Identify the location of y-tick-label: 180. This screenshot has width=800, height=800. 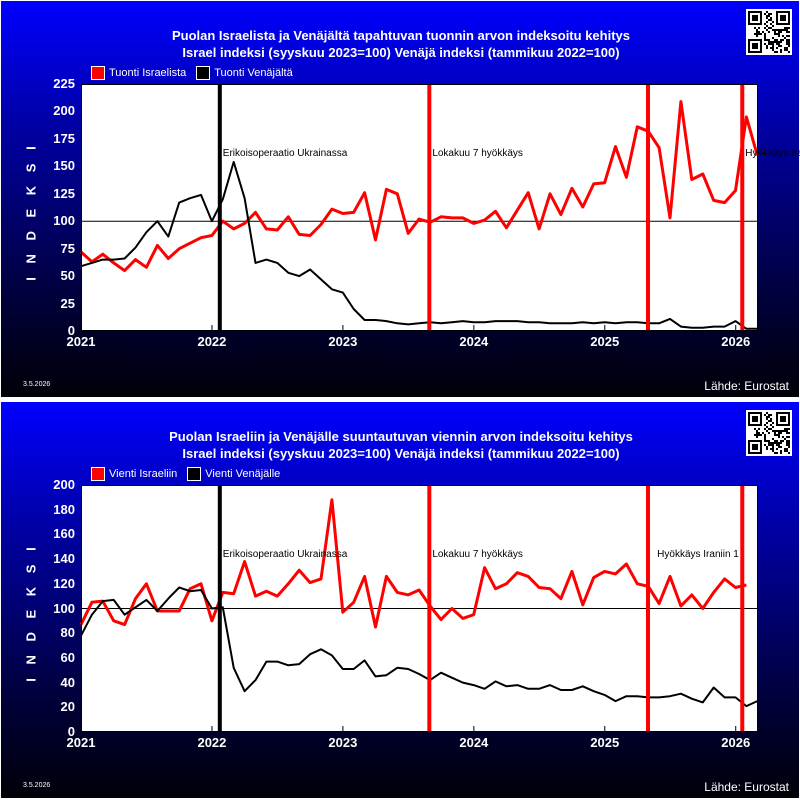
(64, 509).